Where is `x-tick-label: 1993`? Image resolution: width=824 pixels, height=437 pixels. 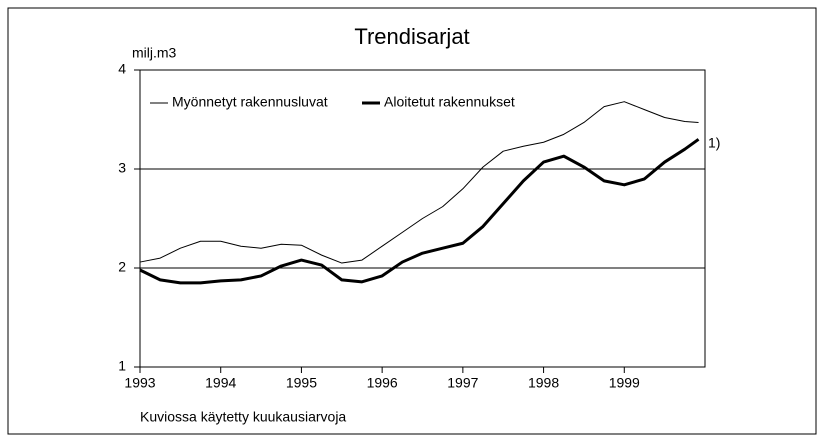 x-tick-label: 1993 is located at coordinates (139, 383).